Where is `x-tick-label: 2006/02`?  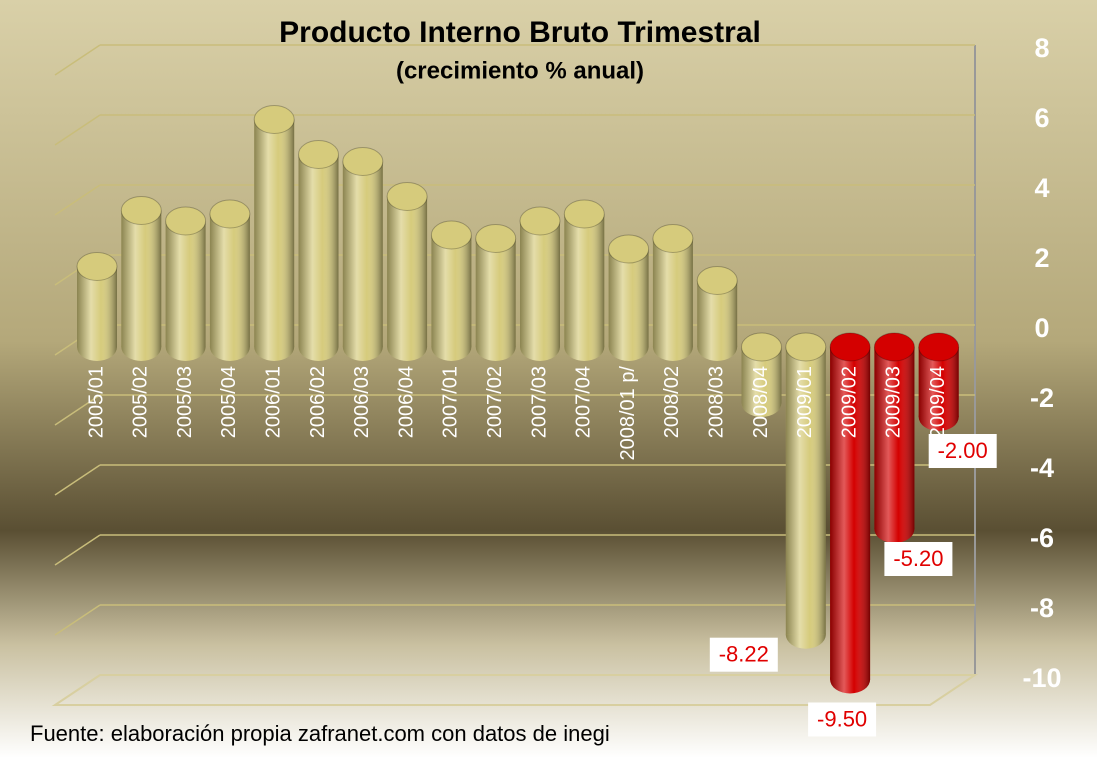
x-tick-label: 2006/02 is located at coordinates (318, 402).